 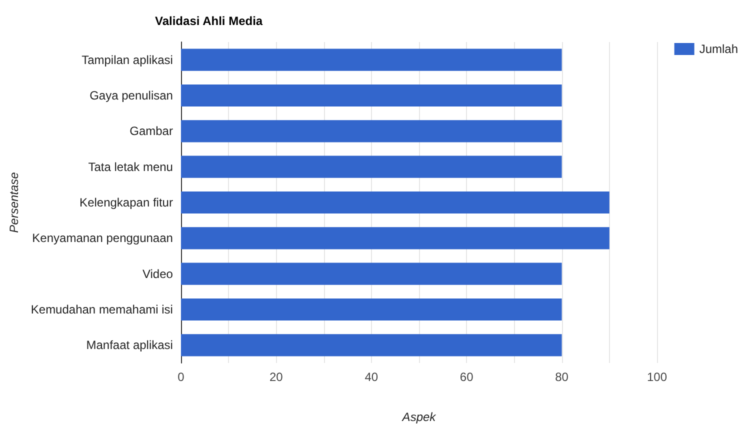 What do you see at coordinates (129, 345) in the screenshot?
I see `y-tick-label: Manfaat aplikasi` at bounding box center [129, 345].